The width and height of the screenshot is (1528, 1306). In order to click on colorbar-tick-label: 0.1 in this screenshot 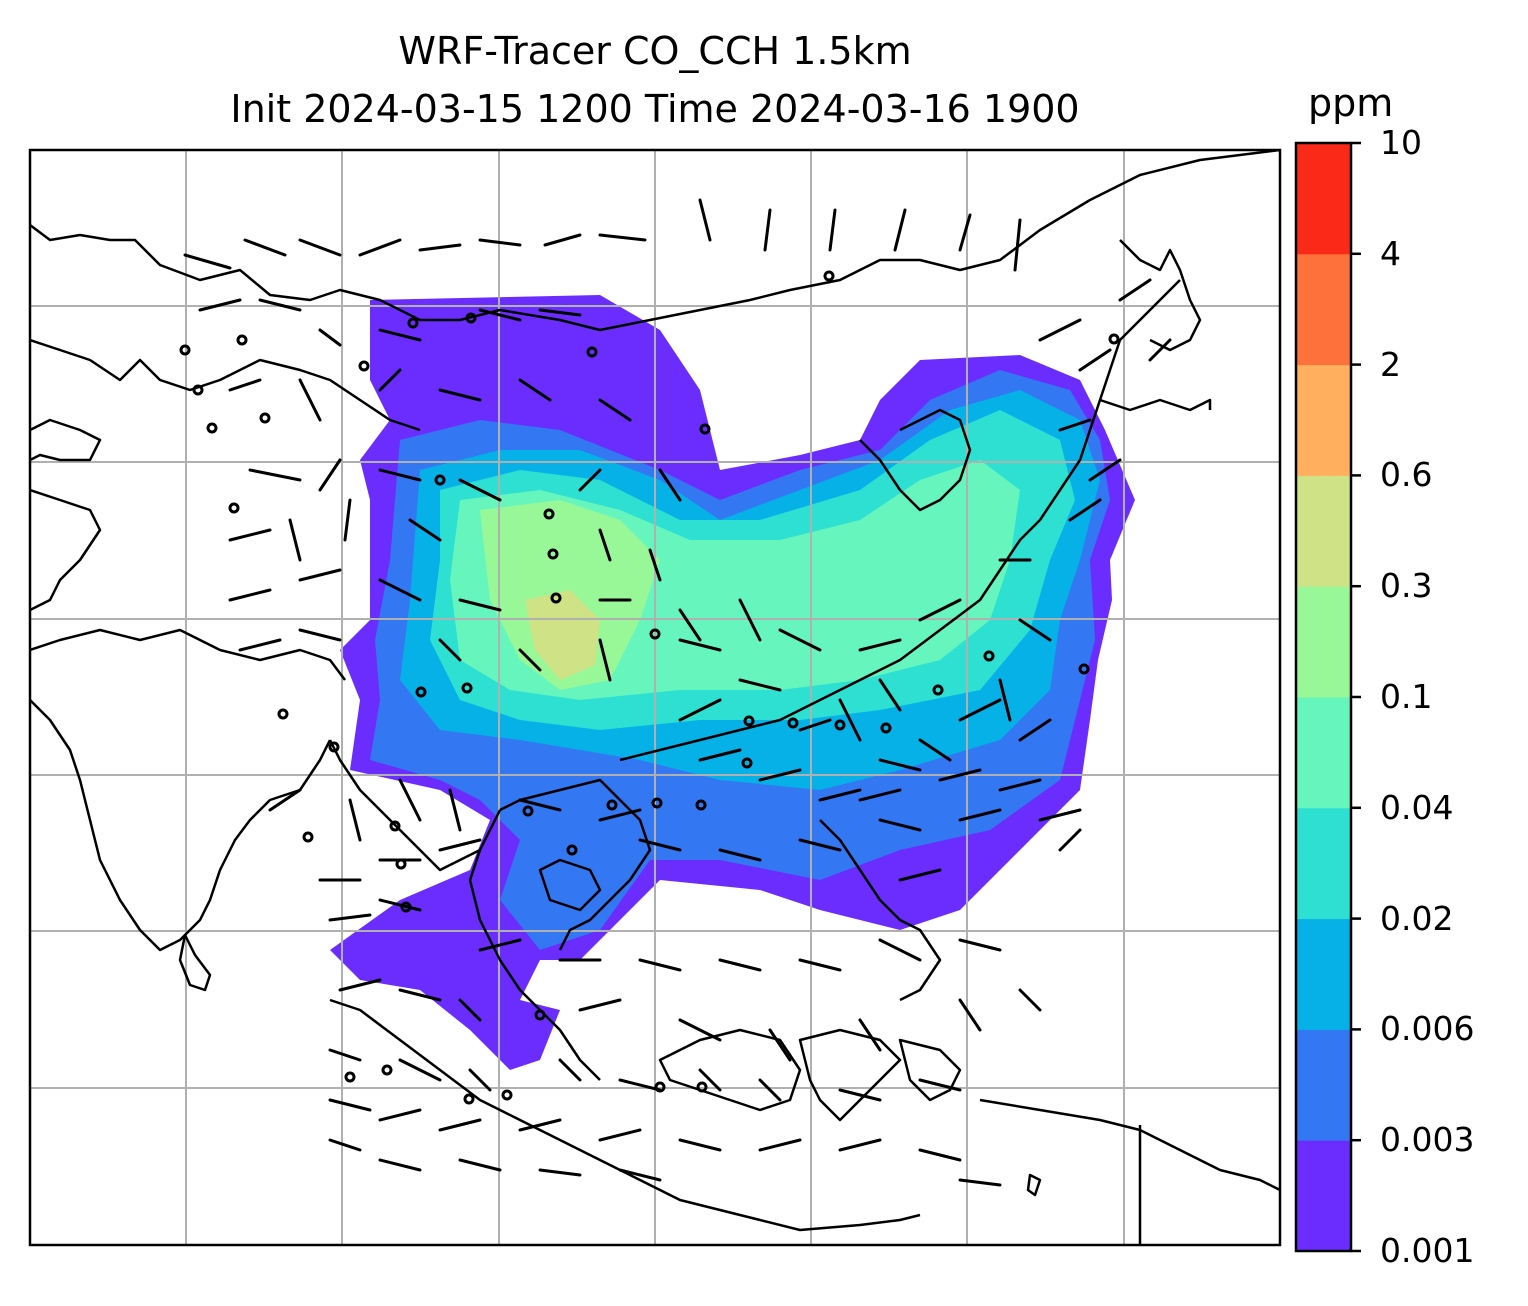, I will do `click(1406, 696)`.